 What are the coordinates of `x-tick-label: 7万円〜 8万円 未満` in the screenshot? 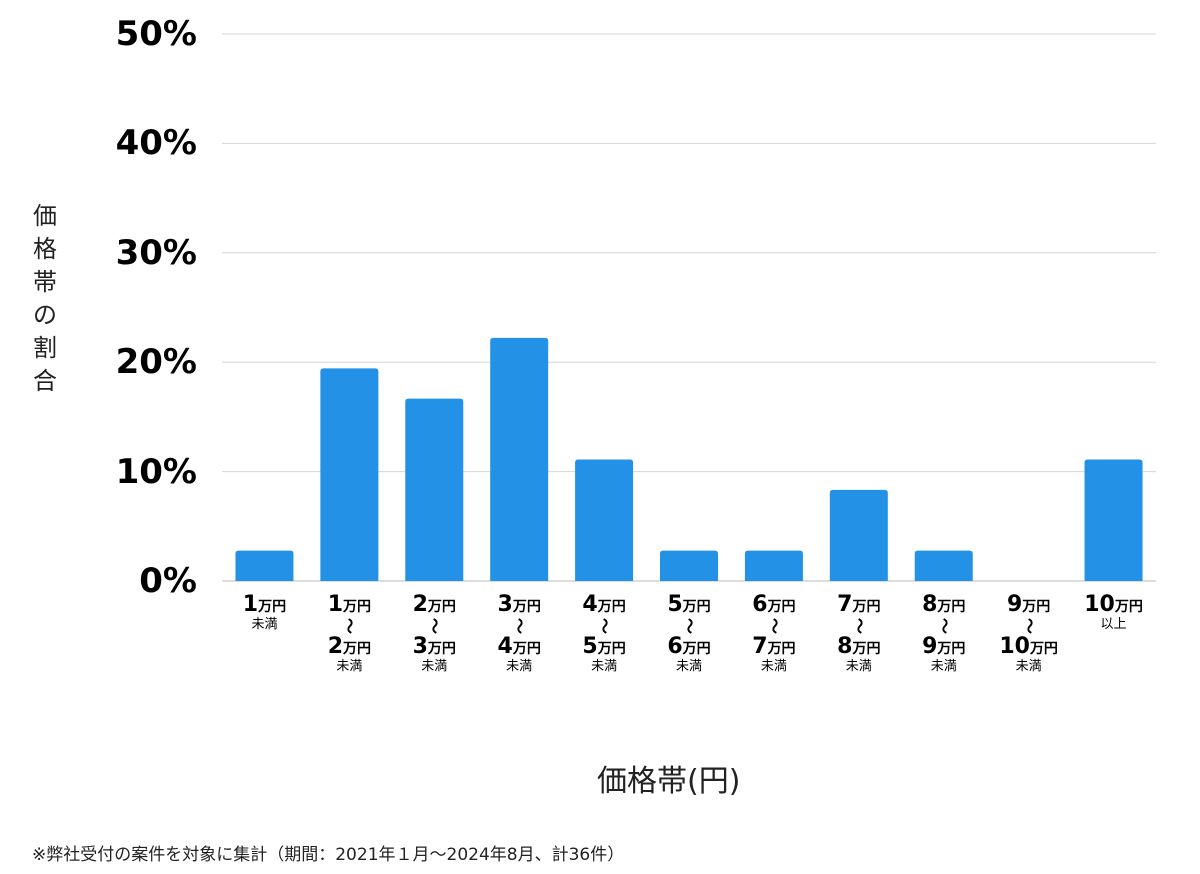 It's located at (859, 633).